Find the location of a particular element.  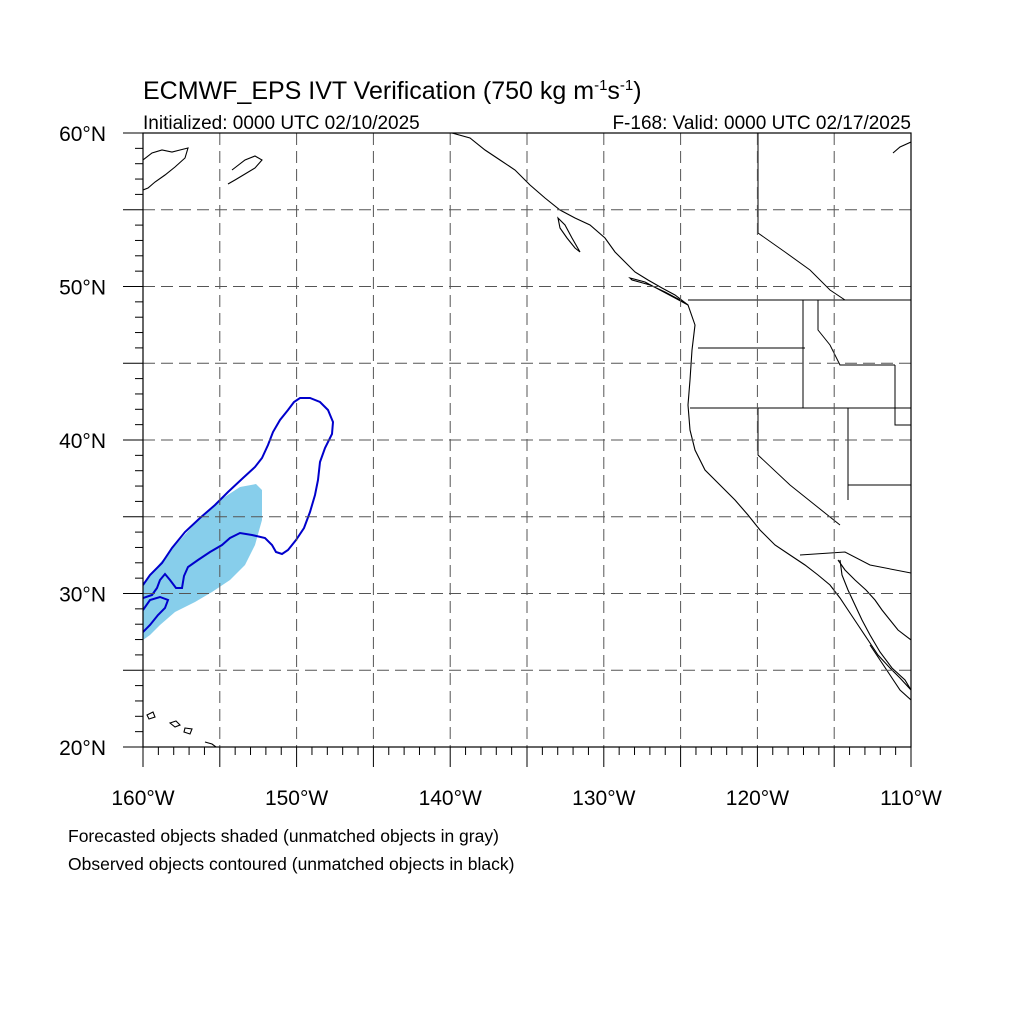

lon-label: 150°W is located at coordinates (296, 798).